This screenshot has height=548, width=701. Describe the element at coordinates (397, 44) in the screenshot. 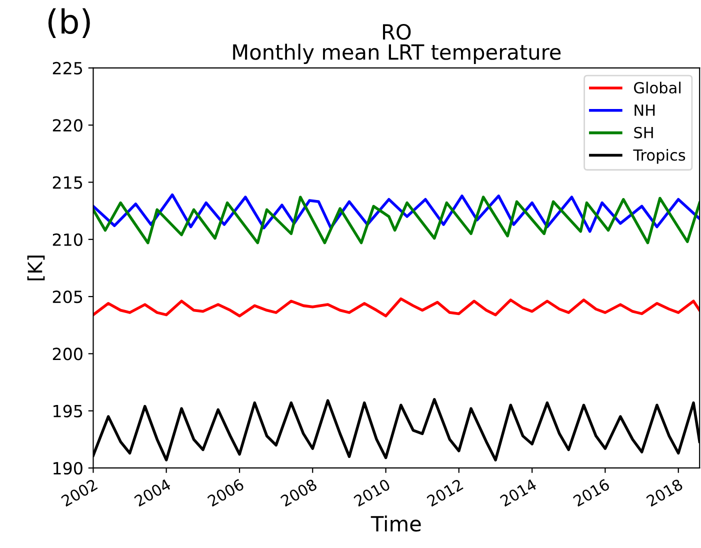

I see `chart-title: RO Monthly mean LRT temperature` at that location.